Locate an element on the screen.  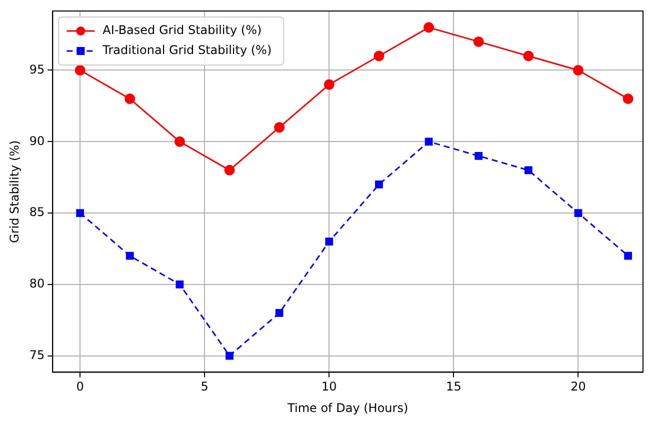
y-axis-title: Grid Stability (%) is located at coordinates (14, 191).